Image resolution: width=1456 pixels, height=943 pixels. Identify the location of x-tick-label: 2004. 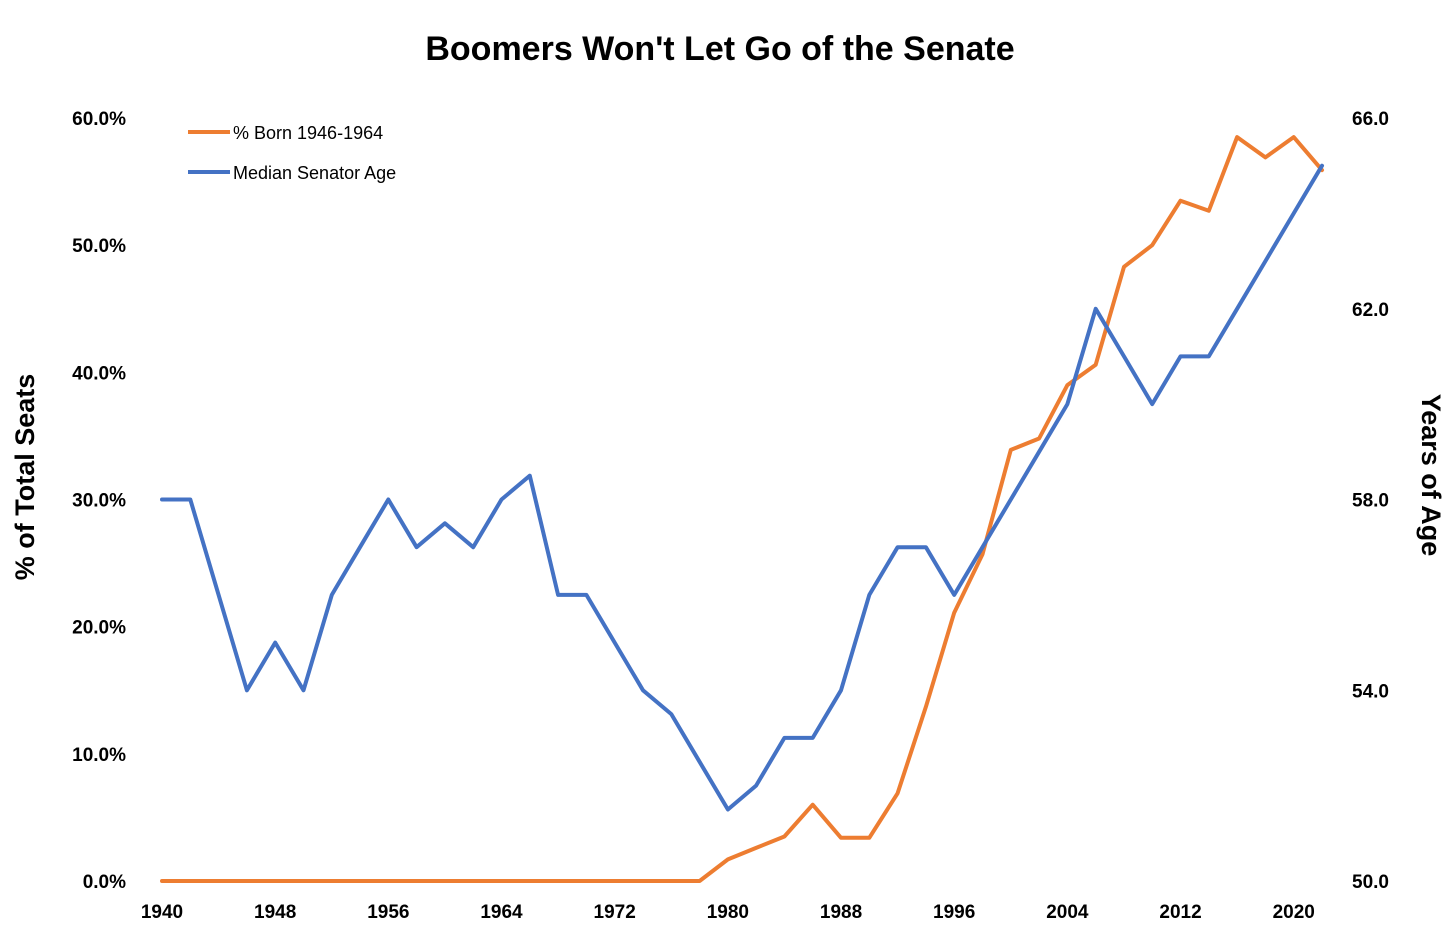
(1067, 912).